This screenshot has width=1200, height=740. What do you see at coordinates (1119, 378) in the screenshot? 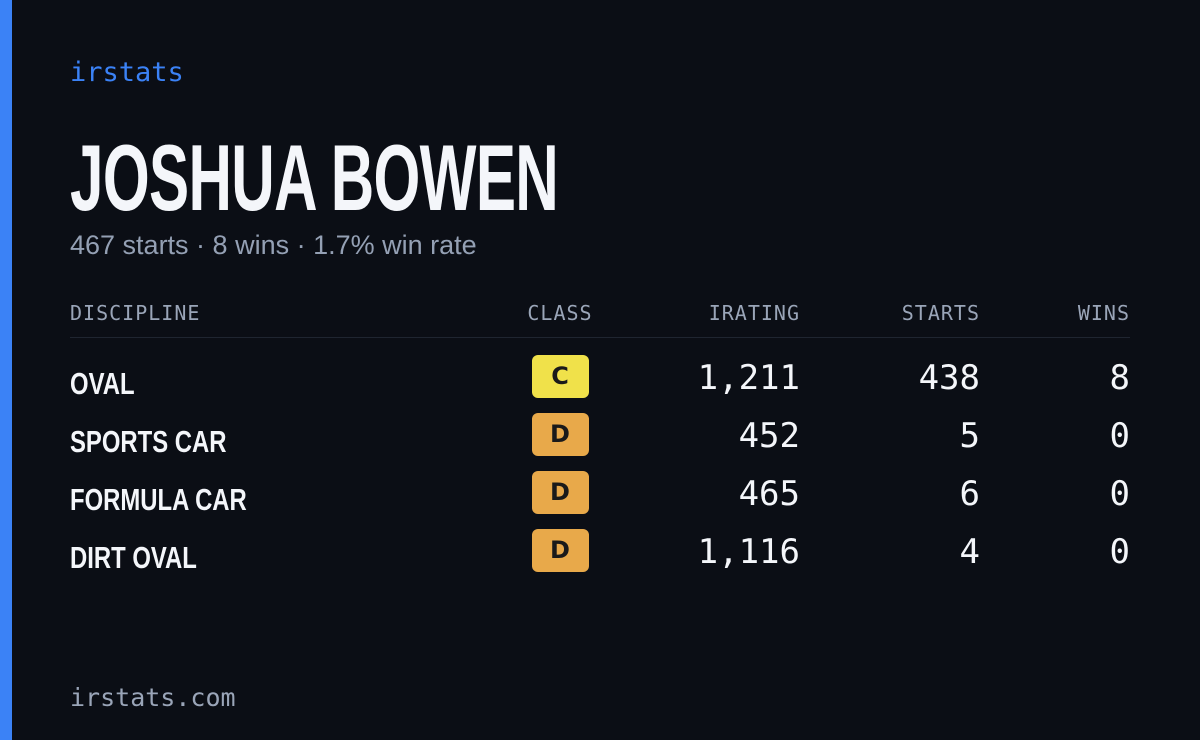
I see `stat-value: 8` at bounding box center [1119, 378].